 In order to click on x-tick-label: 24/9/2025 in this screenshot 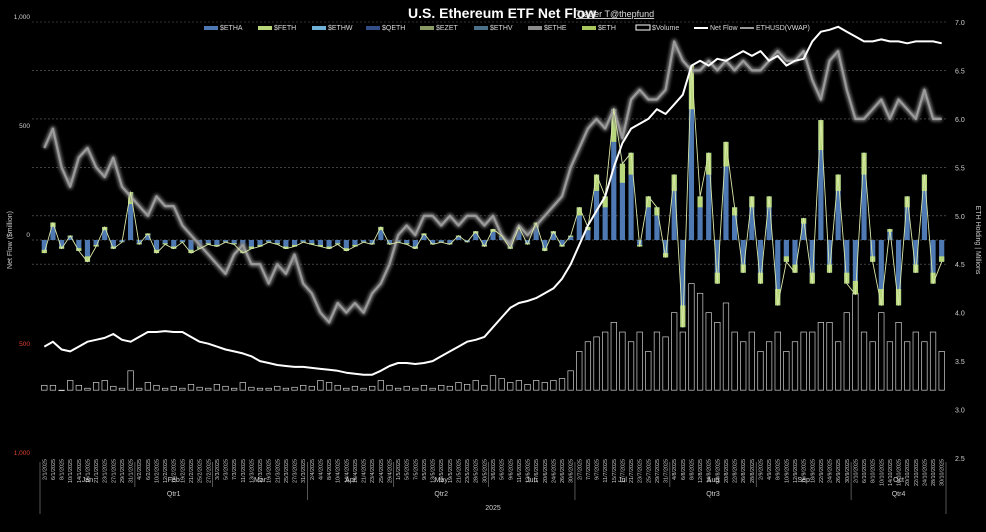, I will do `click(831, 471)`.